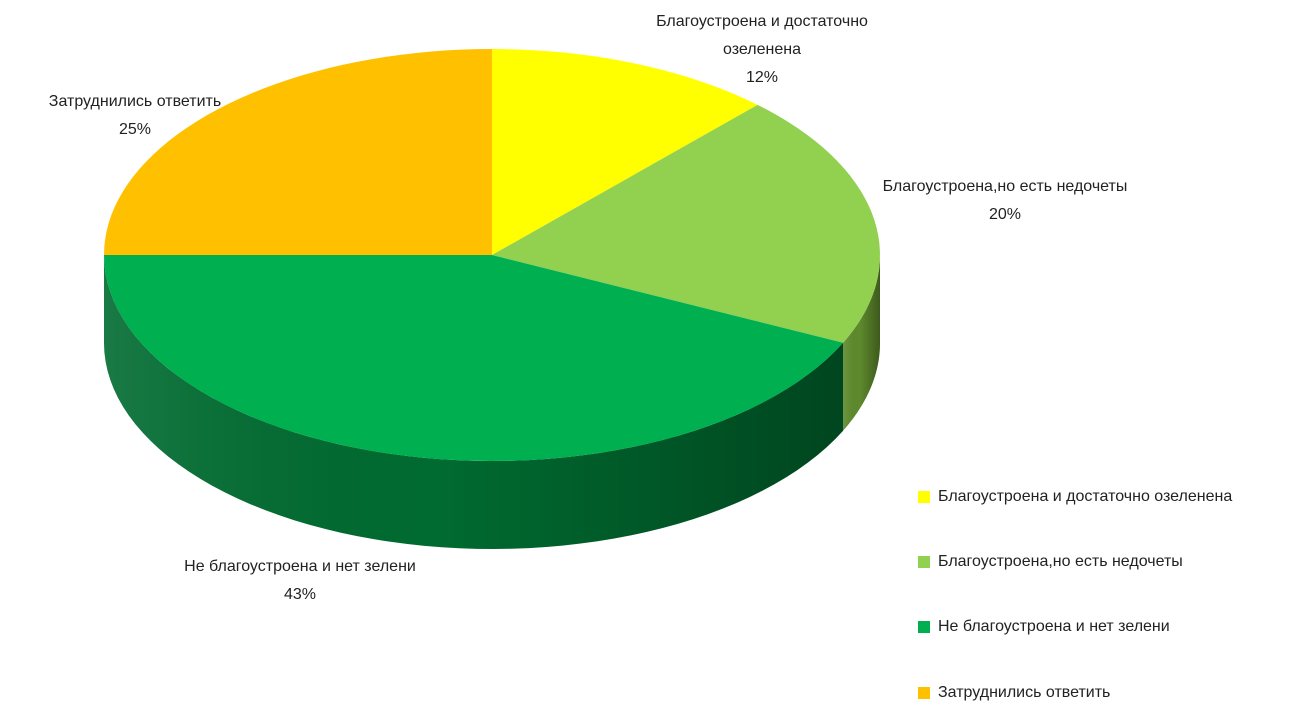  I want to click on legend-label-1: Благоустроена,но есть недочеты, so click(1060, 561).